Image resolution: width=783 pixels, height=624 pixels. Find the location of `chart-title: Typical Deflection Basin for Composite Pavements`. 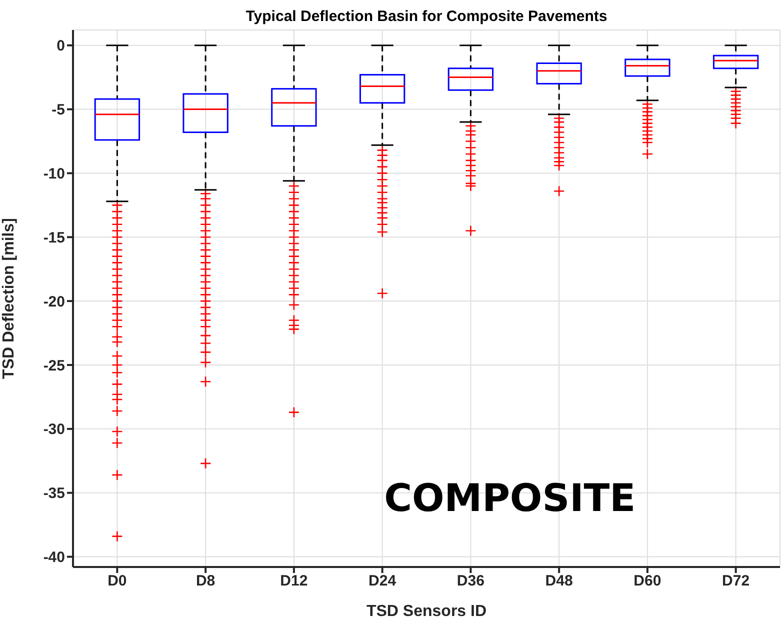

chart-title: Typical Deflection Basin for Composite Pavements is located at coordinates (426, 16).